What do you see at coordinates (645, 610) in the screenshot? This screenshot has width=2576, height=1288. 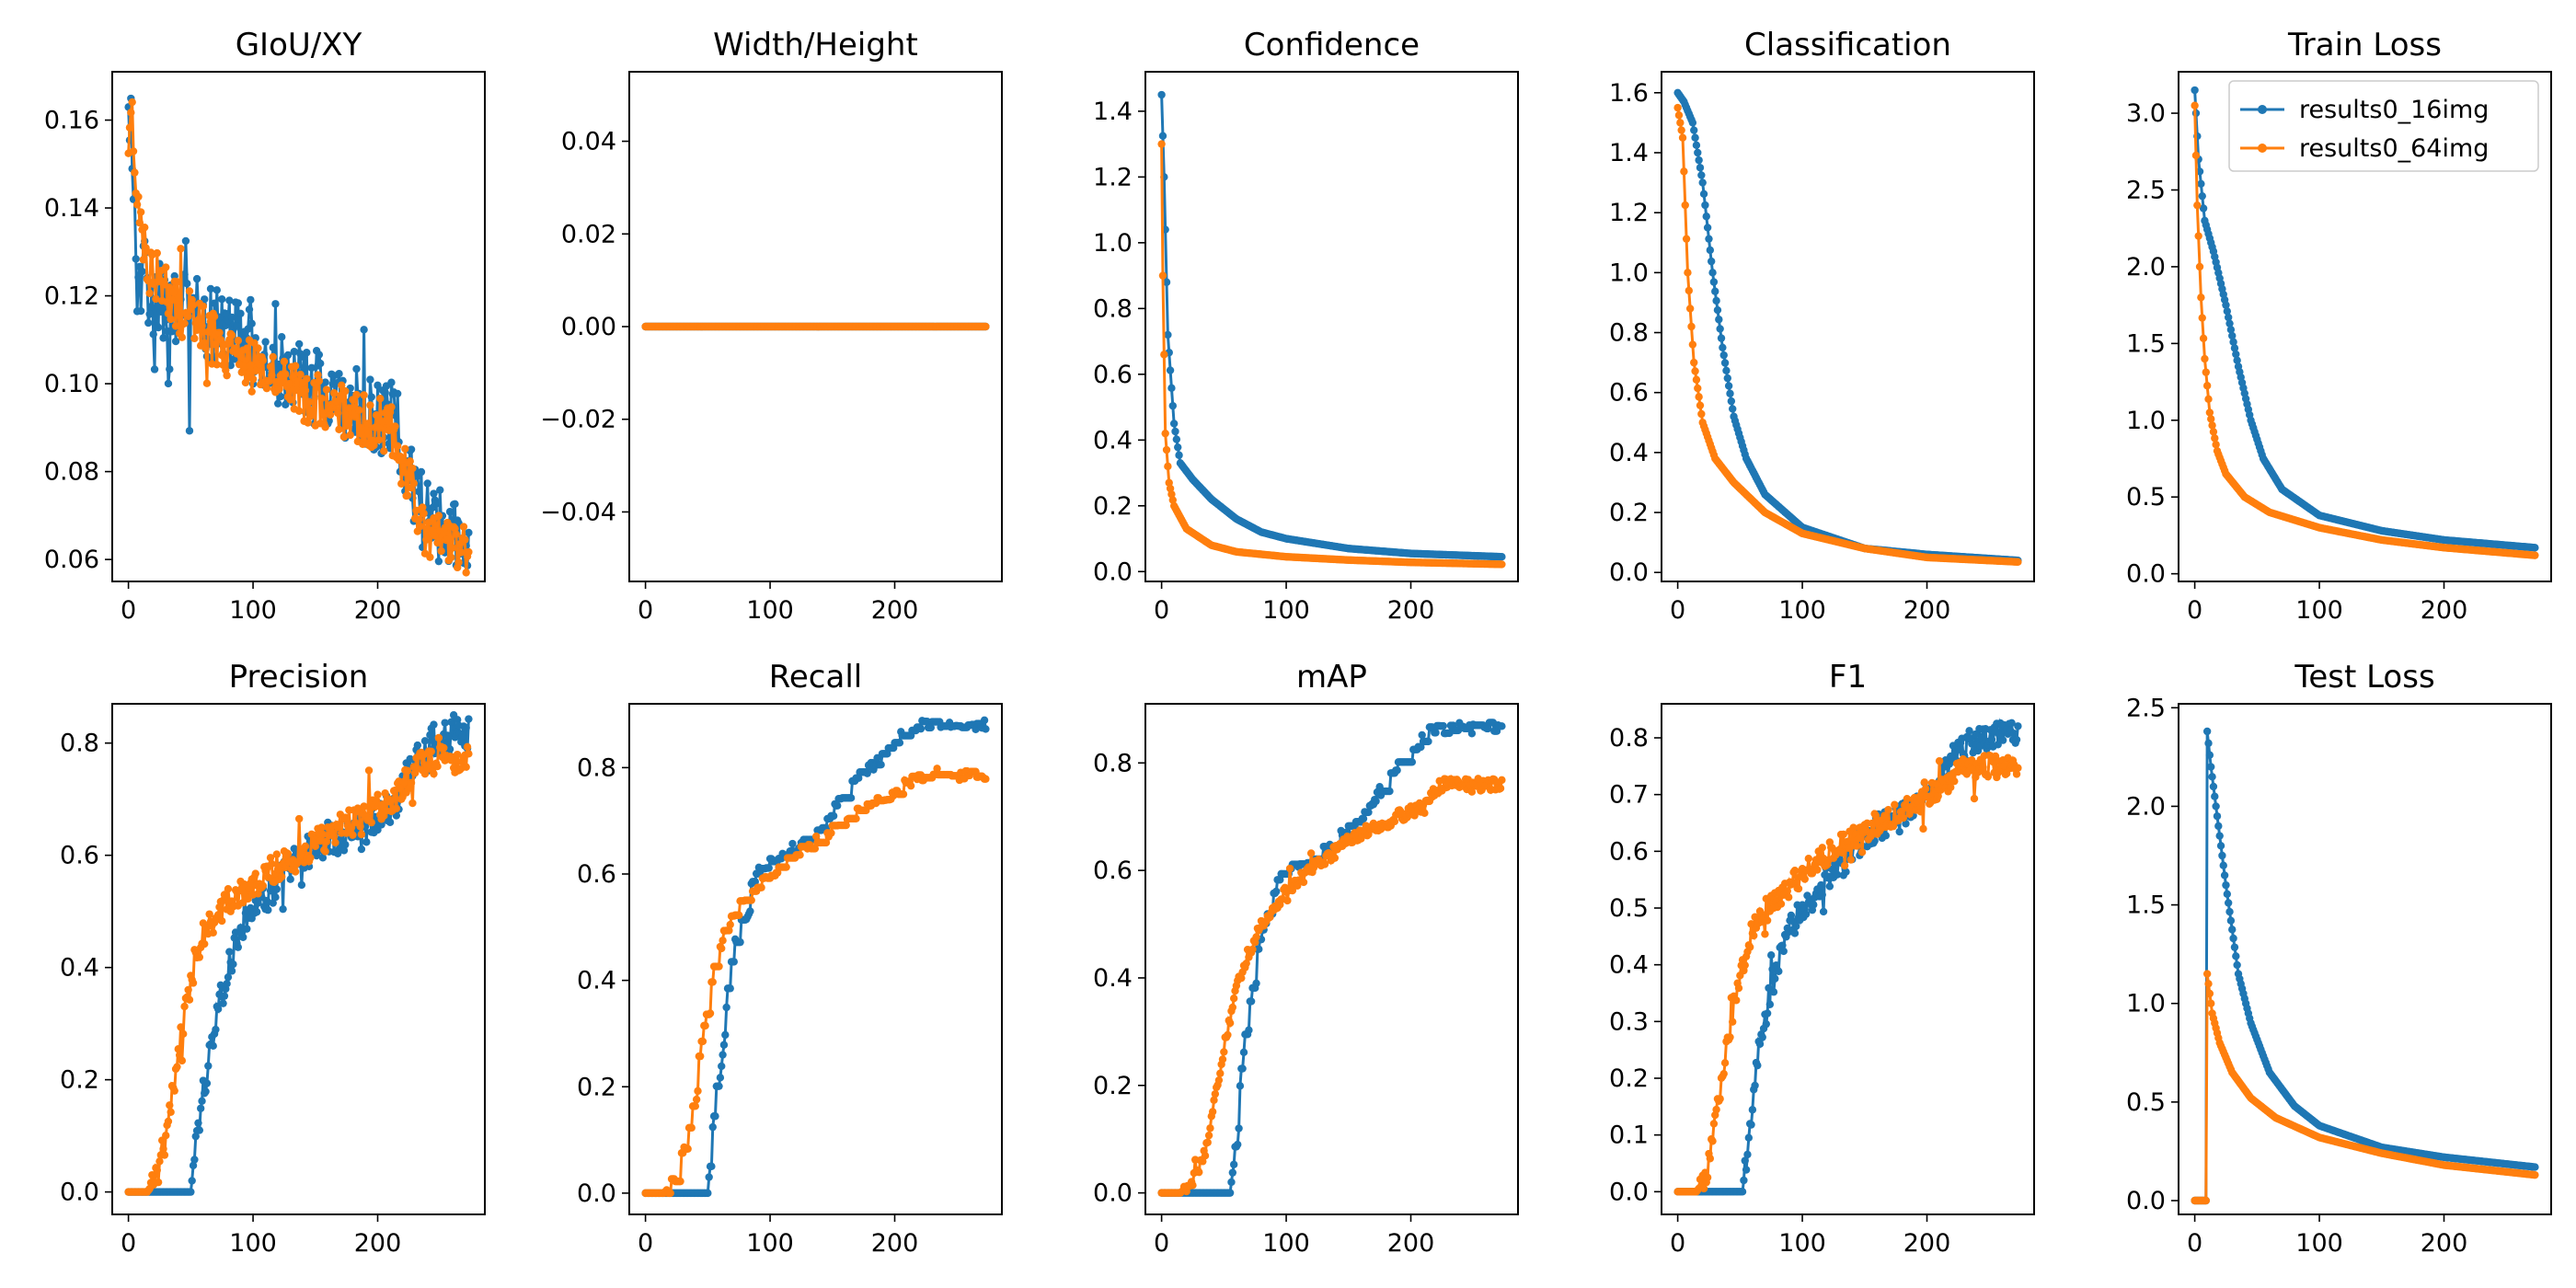 I see `x-tick-label: 0` at bounding box center [645, 610].